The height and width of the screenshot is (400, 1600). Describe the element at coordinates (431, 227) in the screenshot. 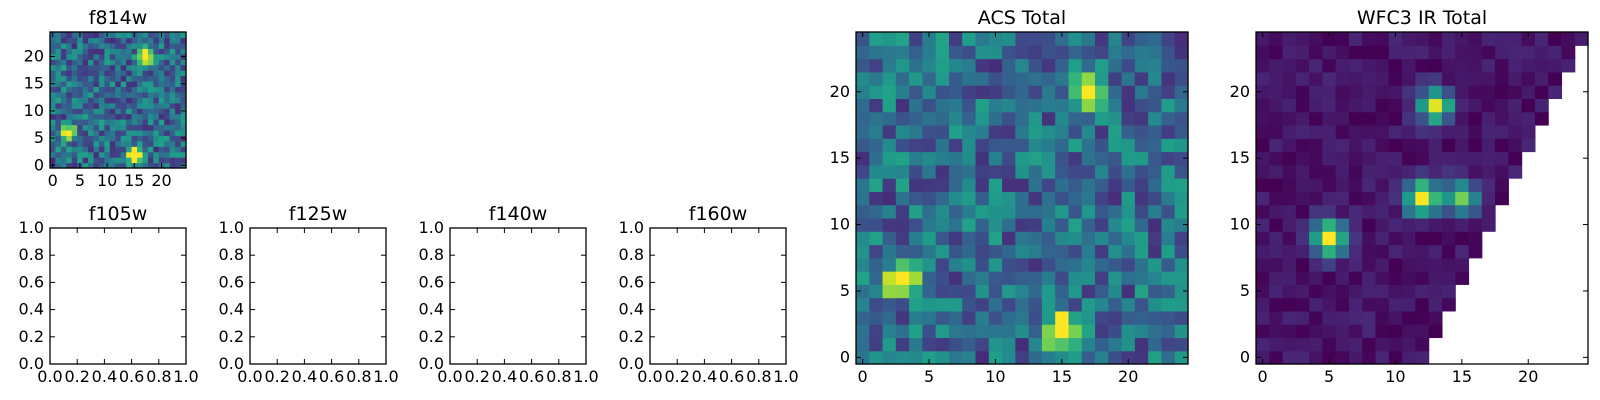

I see `y-tick-label: 1.0` at that location.